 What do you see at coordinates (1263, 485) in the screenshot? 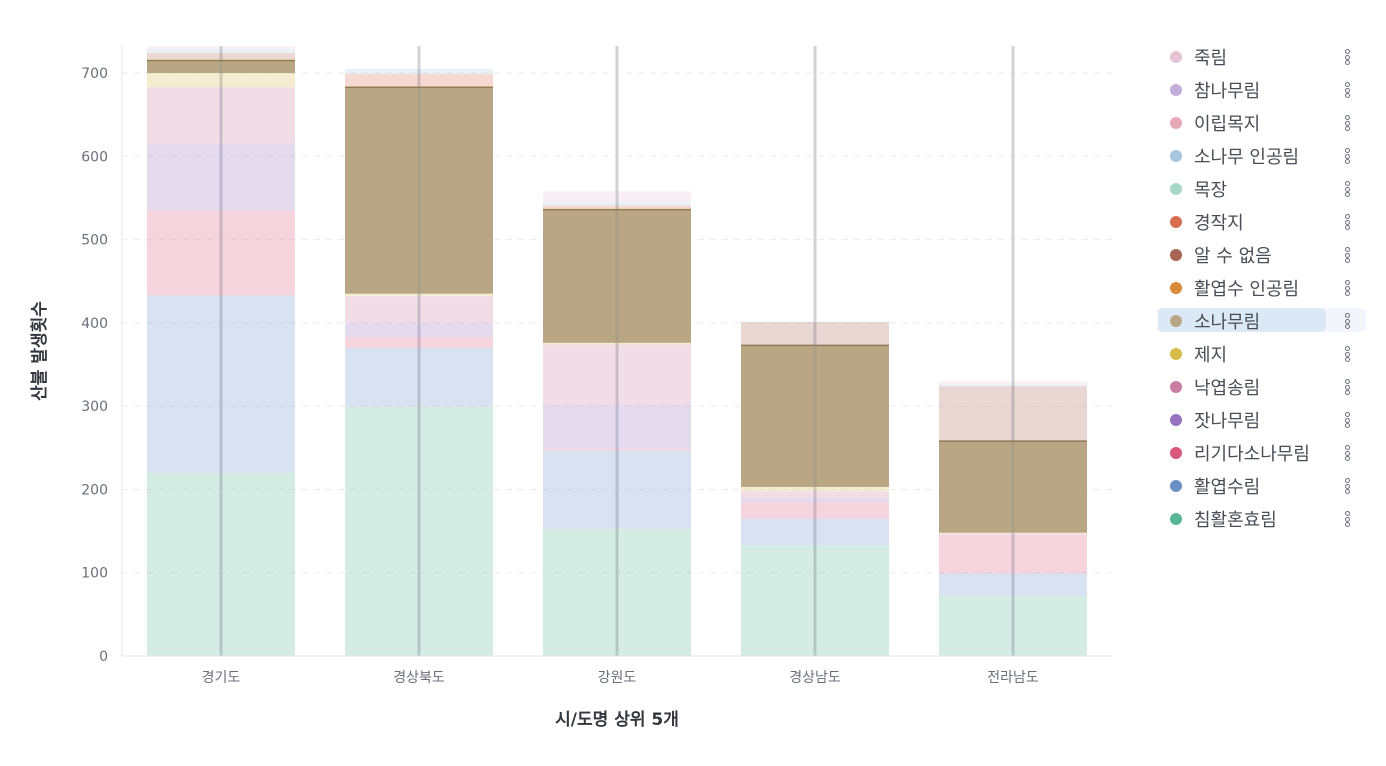
I see `legend-item: 활엽수림` at bounding box center [1263, 485].